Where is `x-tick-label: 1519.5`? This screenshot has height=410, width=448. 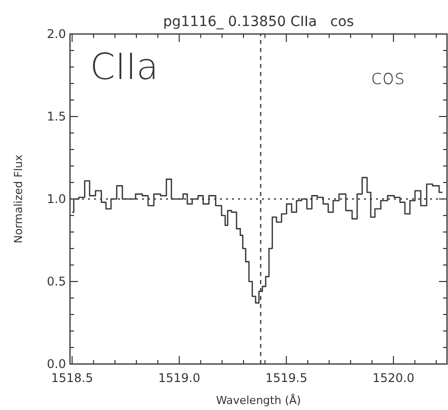
x-tick-label: 1519.5 is located at coordinates (286, 378).